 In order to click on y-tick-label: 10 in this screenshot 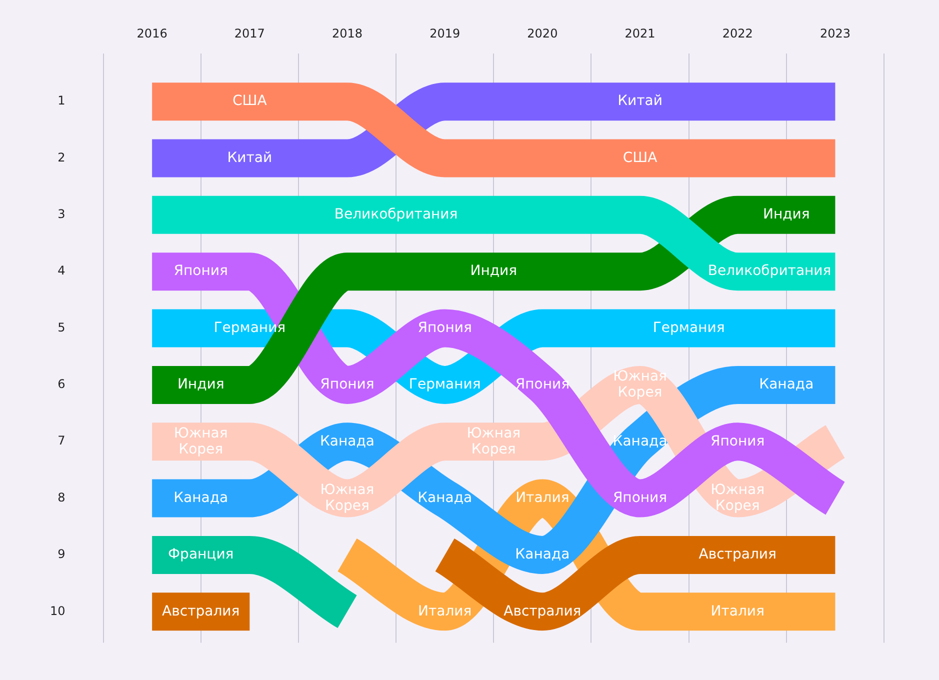, I will do `click(58, 611)`.